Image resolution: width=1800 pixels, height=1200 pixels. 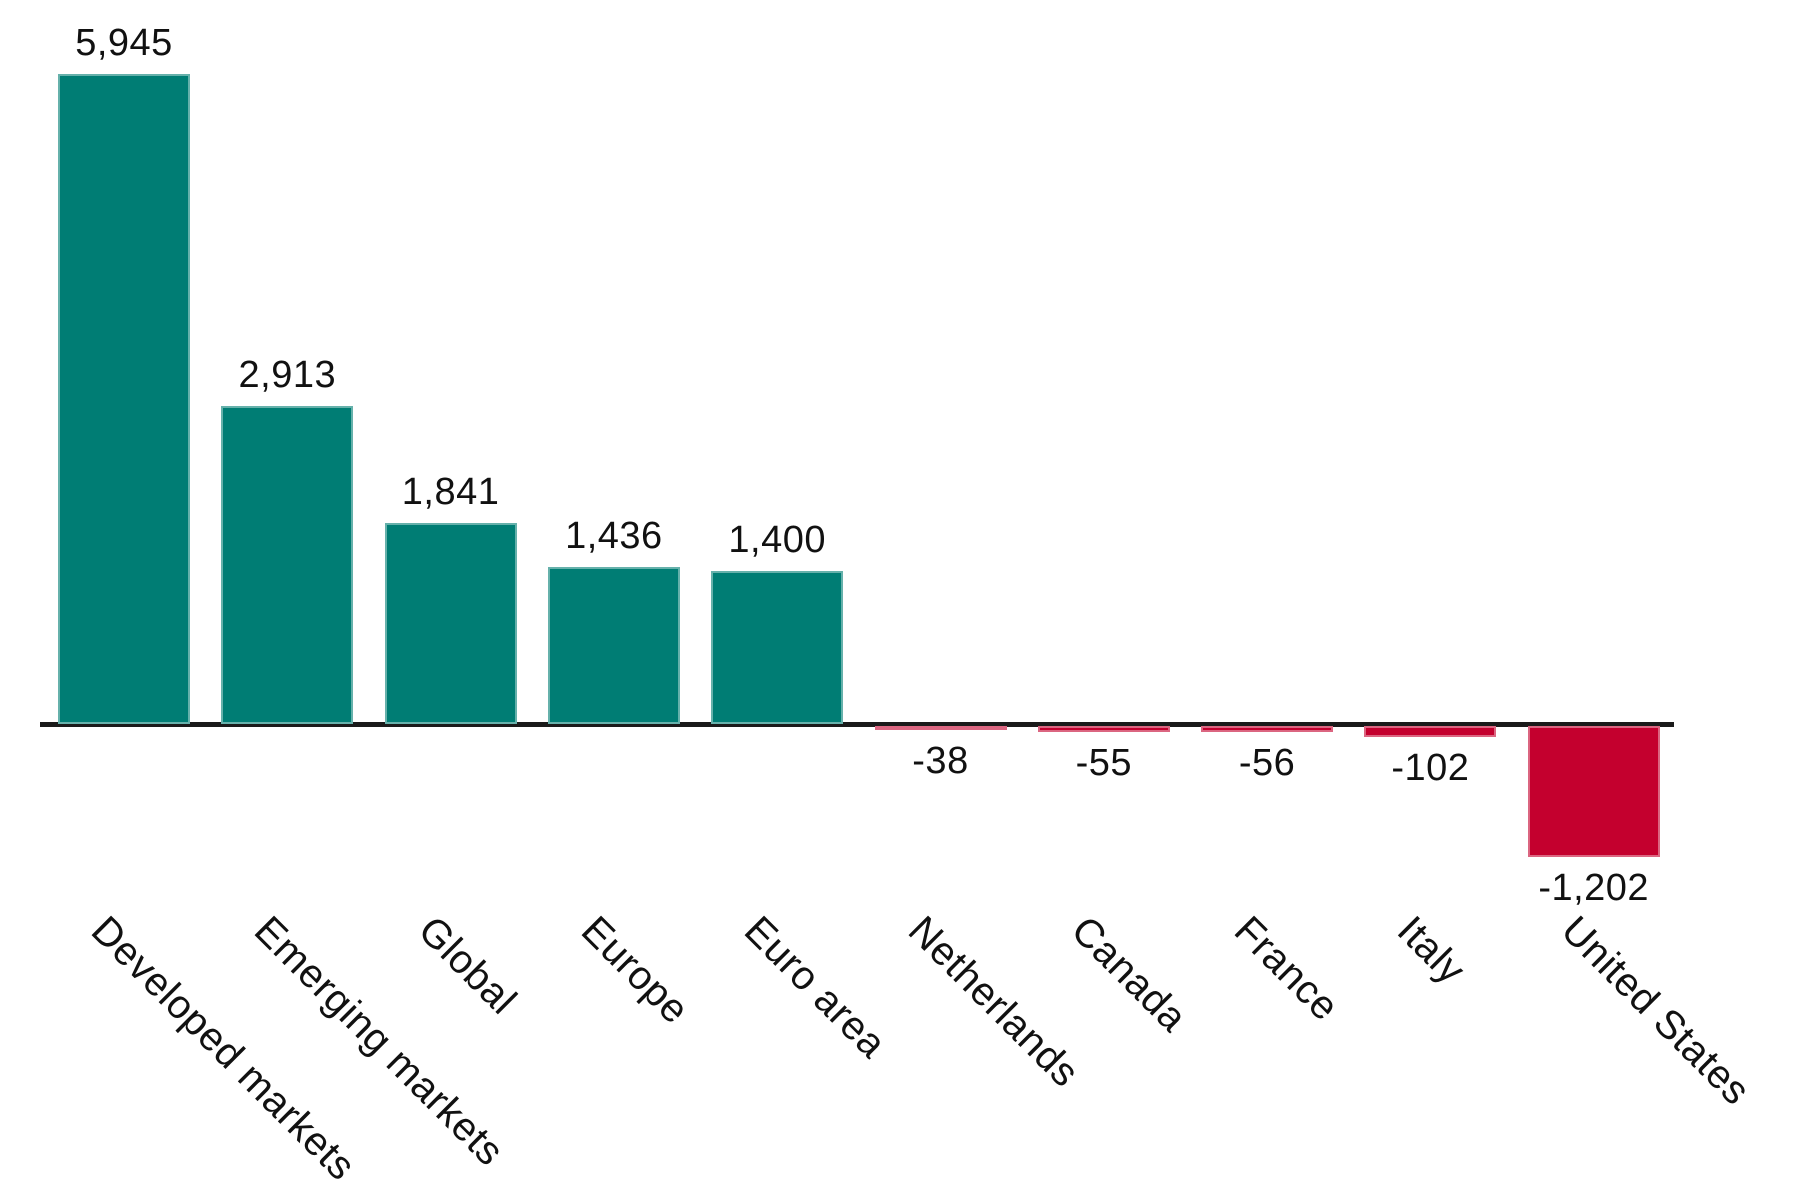 What do you see at coordinates (1129, 974) in the screenshot?
I see `category-label-canada: Canada` at bounding box center [1129, 974].